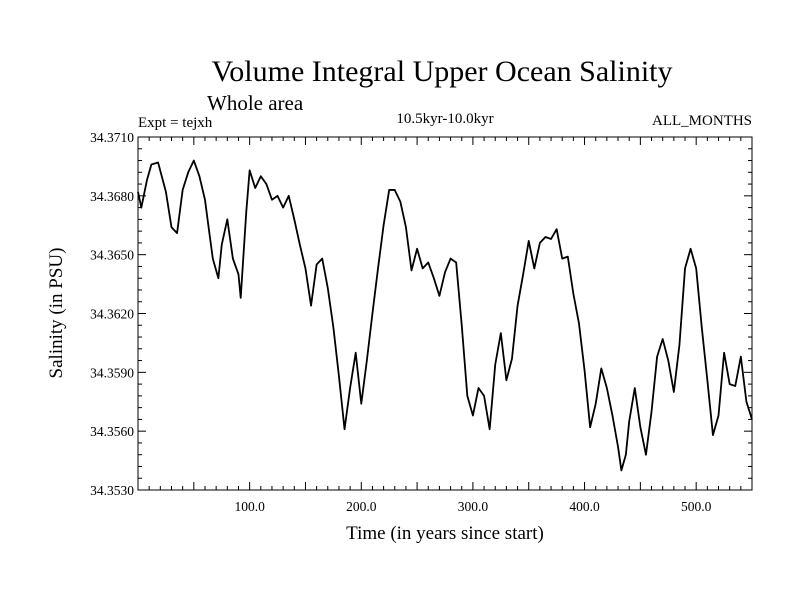 The width and height of the screenshot is (800, 600). What do you see at coordinates (249, 506) in the screenshot?
I see `x-tick-label: 100.0` at bounding box center [249, 506].